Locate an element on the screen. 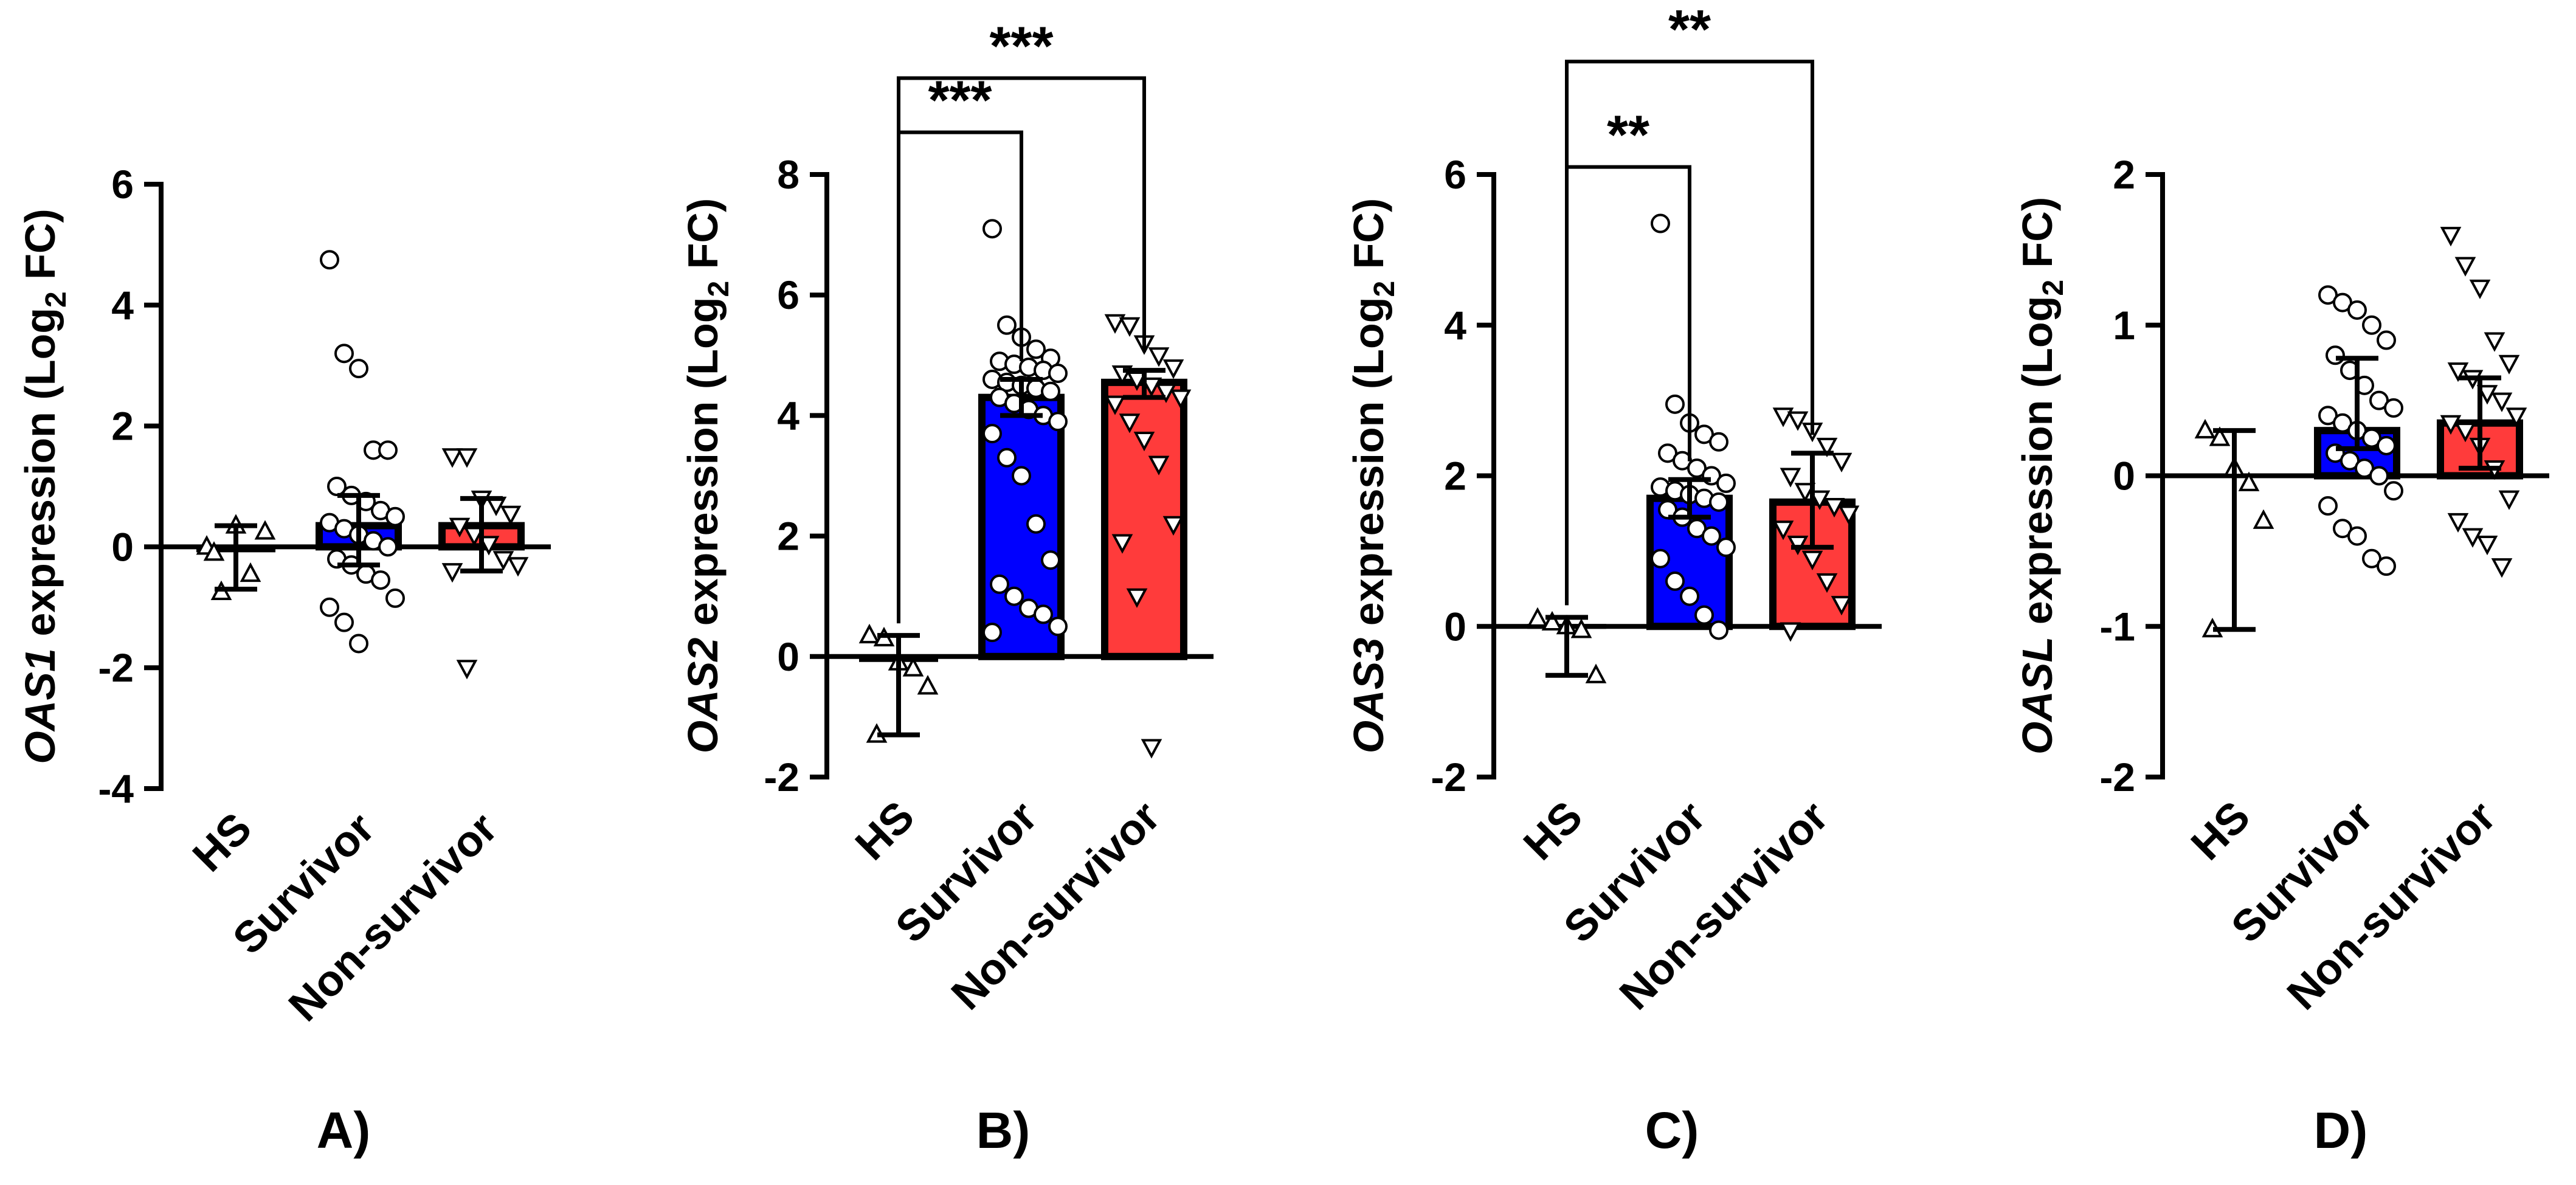 This screenshot has width=2576, height=1185. y-tick-label: 8 is located at coordinates (788, 175).